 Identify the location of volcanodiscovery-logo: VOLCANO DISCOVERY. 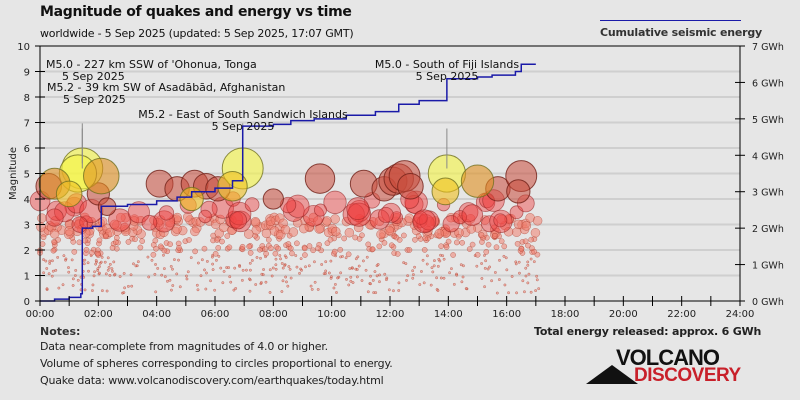
(676, 367).